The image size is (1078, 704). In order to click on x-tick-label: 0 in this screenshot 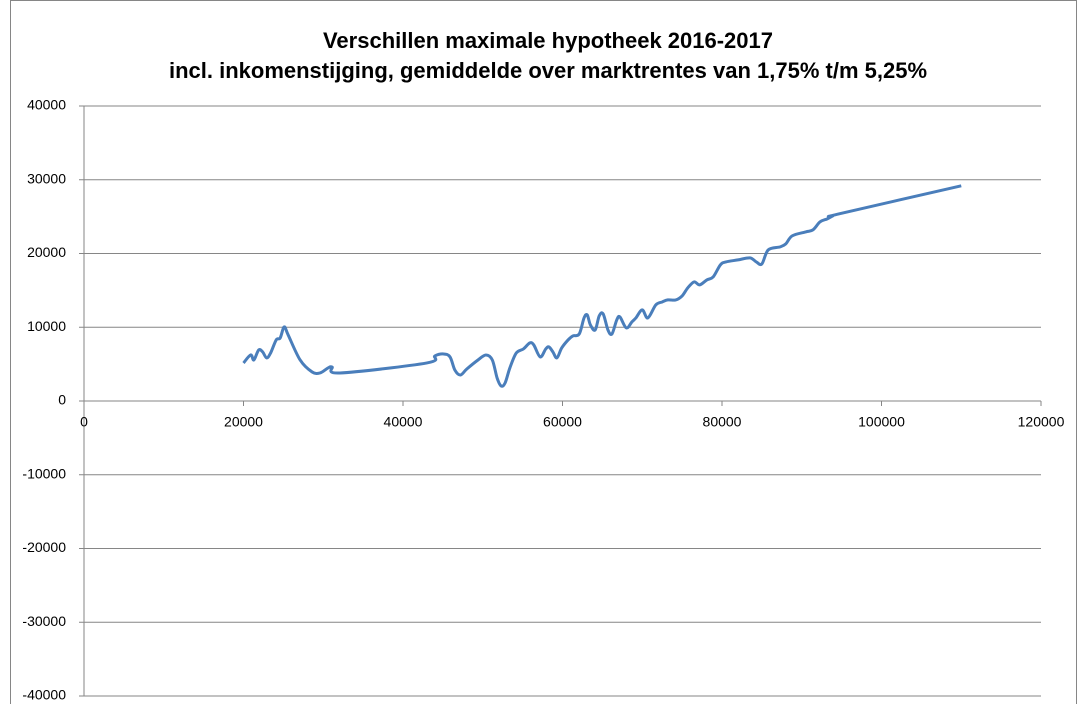, I will do `click(84, 422)`.